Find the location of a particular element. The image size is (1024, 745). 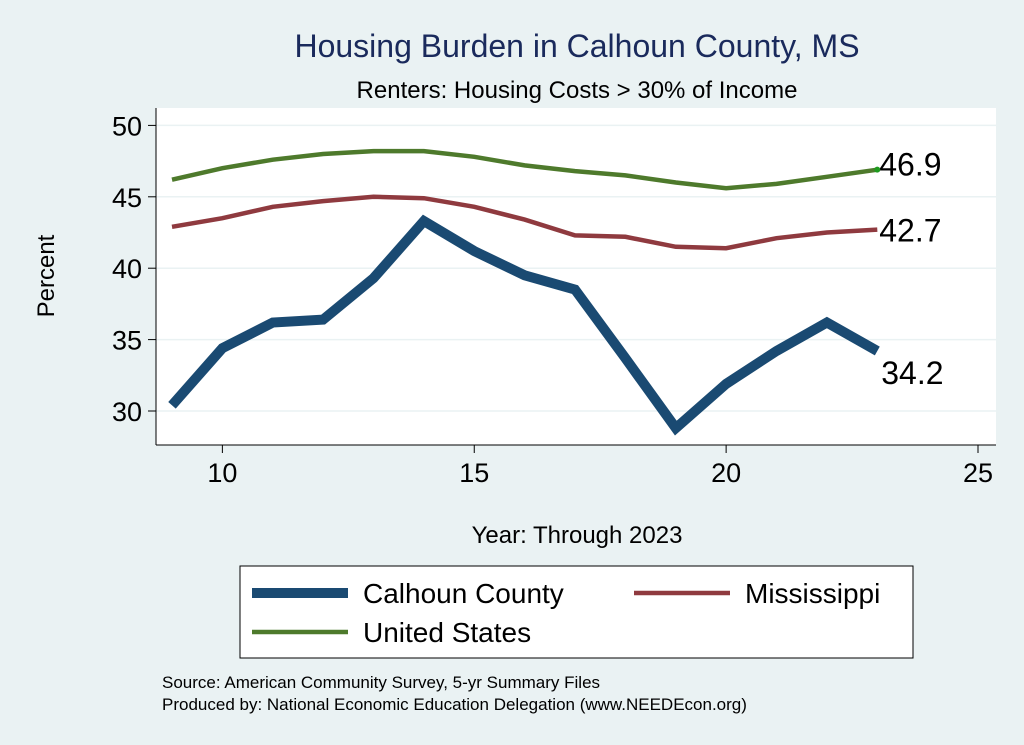

end-labels: 46.9 42.7 34.2 is located at coordinates (909, 269).